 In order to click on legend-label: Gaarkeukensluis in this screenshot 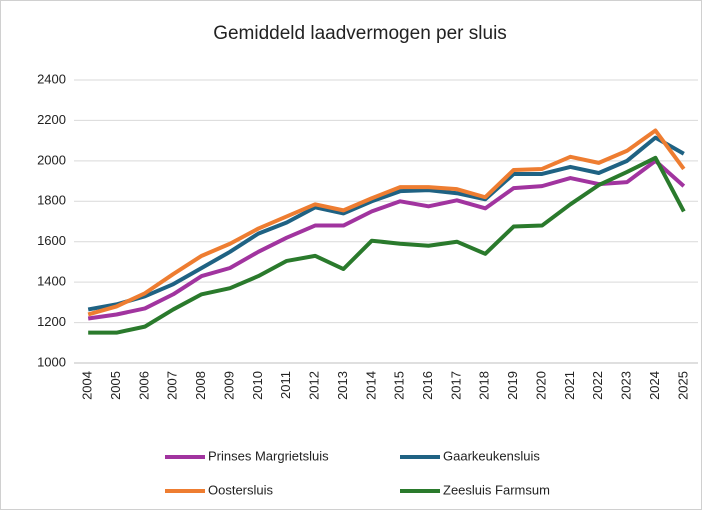, I will do `click(491, 455)`.